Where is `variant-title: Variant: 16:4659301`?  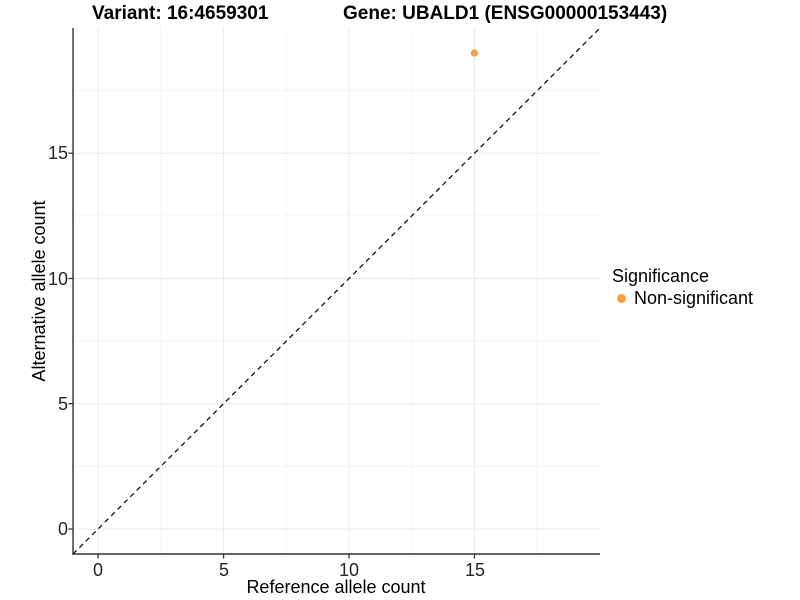
variant-title: Variant: 16:4659301 is located at coordinates (180, 13).